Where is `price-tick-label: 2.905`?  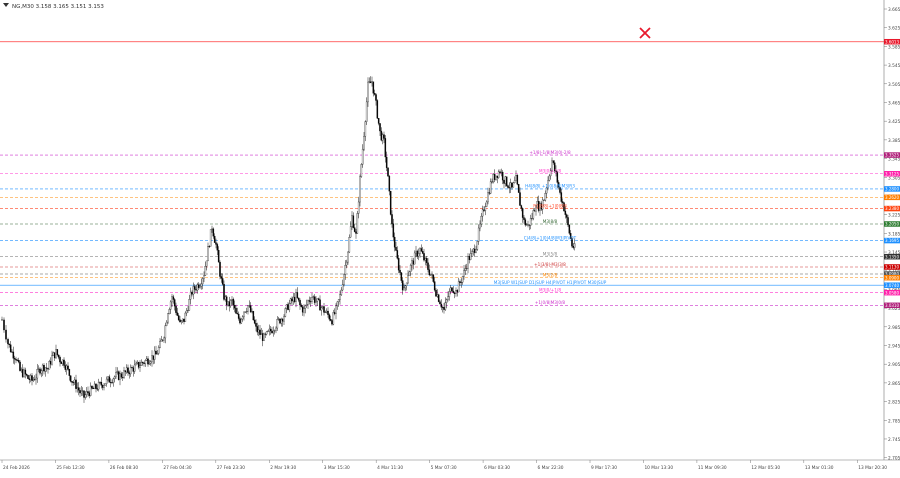
price-tick-label: 2.905 is located at coordinates (894, 365).